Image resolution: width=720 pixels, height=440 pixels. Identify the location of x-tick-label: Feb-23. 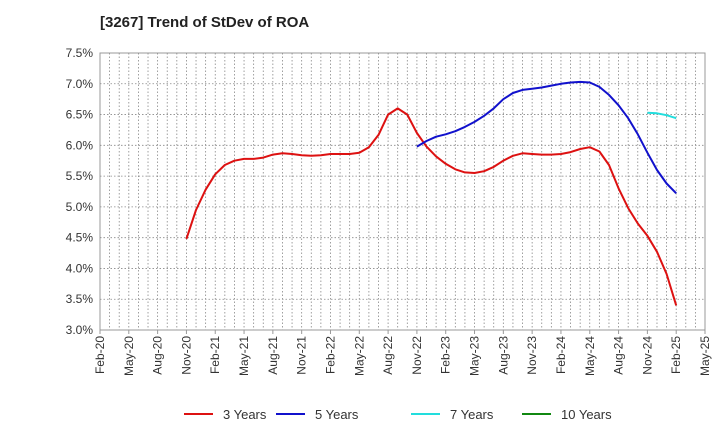
(446, 355).